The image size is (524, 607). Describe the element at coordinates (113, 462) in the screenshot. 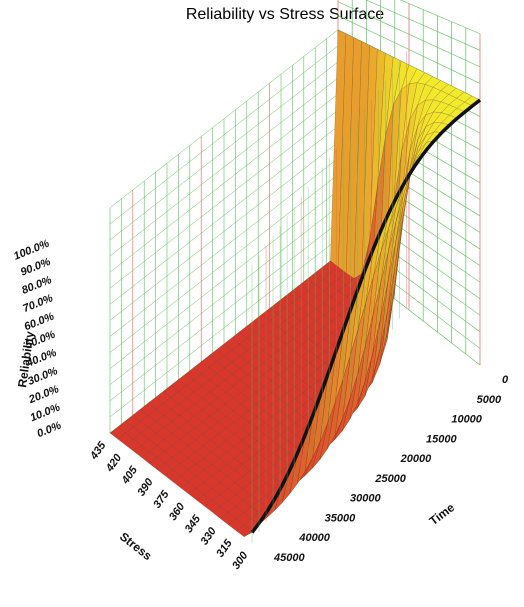

I see `stress-tick-label: 420` at that location.